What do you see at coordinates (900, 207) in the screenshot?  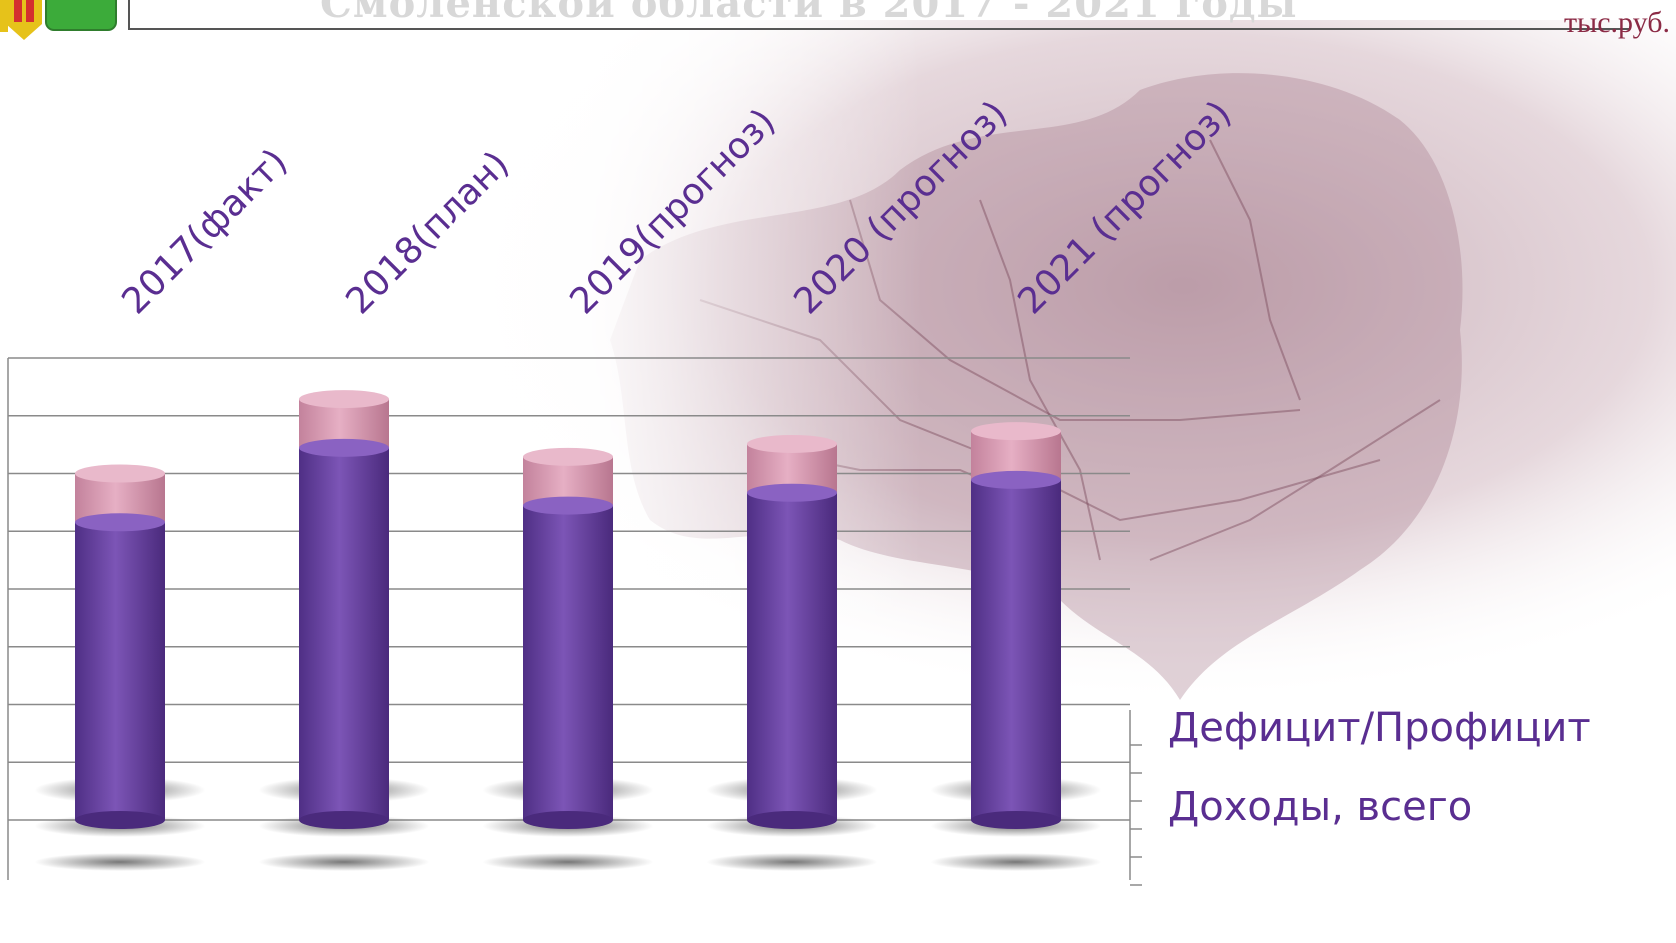 I see `category-label: 2020 (прогноз)` at bounding box center [900, 207].